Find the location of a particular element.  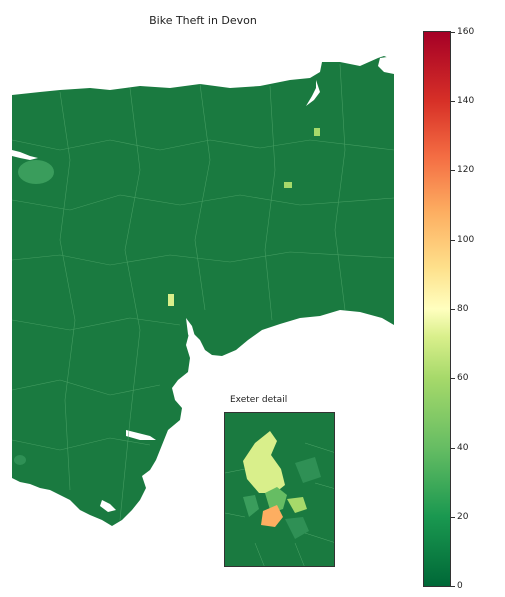

exeter-inset-map is located at coordinates (279, 489).